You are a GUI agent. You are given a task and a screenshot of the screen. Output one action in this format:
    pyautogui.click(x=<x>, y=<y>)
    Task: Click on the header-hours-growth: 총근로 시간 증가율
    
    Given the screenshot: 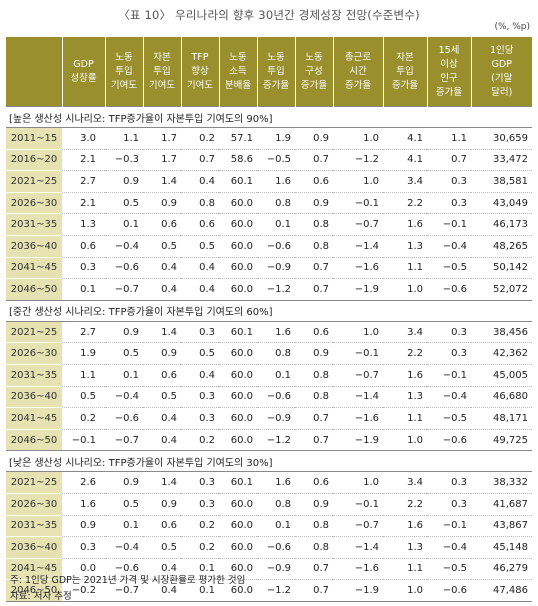 What is the action you would take?
    pyautogui.click(x=357, y=72)
    